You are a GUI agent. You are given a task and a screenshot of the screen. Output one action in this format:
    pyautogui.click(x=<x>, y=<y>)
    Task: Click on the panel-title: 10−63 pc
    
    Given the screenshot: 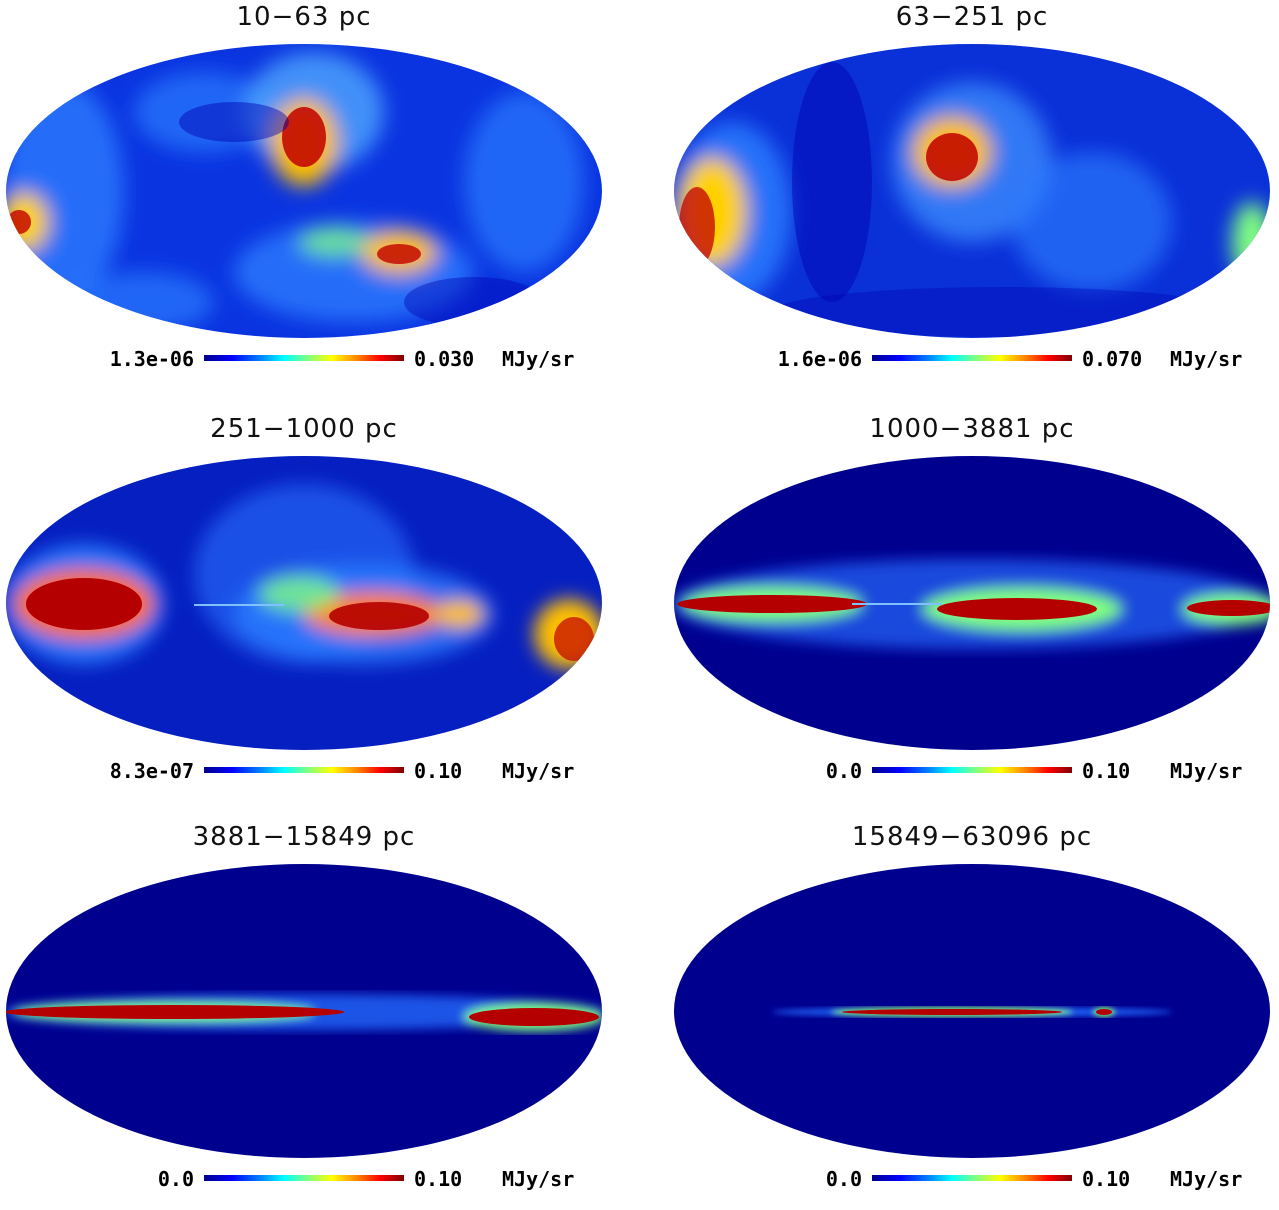 What is the action you would take?
    pyautogui.click(x=304, y=17)
    